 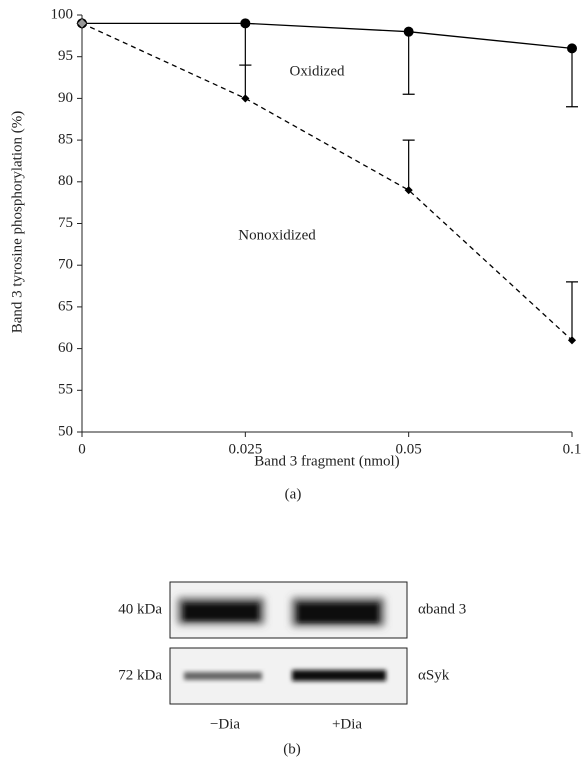 I want to click on y-tick-label: 100, so click(x=62, y=14).